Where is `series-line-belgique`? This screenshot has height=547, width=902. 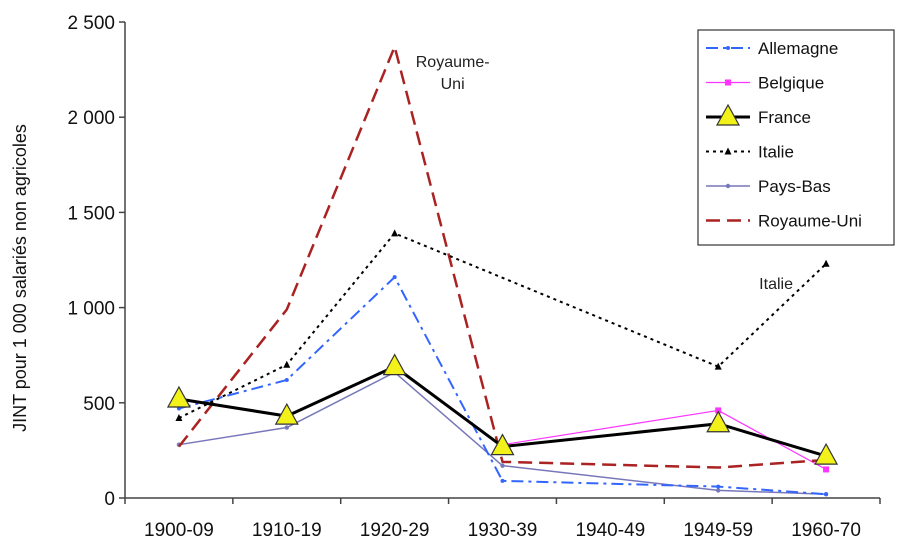 series-line-belgique is located at coordinates (664, 439).